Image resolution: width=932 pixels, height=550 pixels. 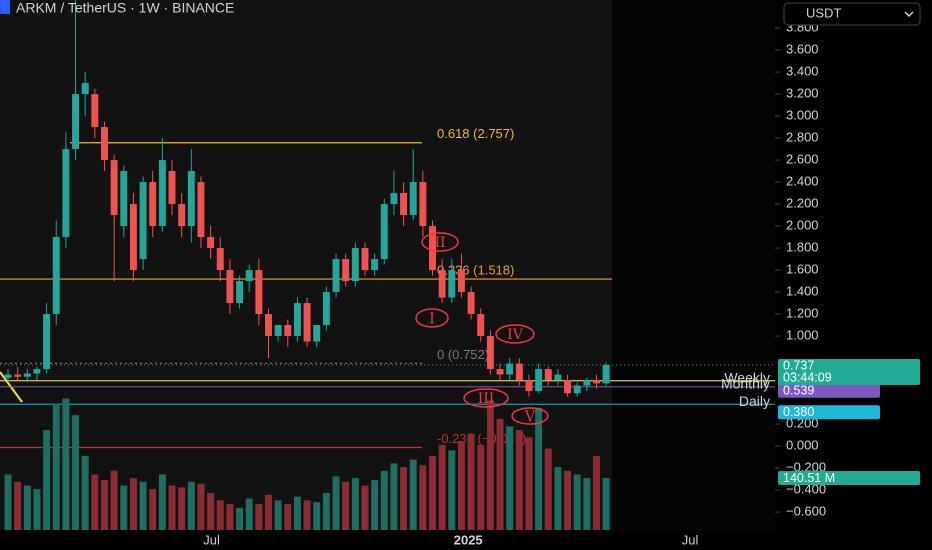 What do you see at coordinates (849, 477) in the screenshot?
I see `volume-badge` at bounding box center [849, 477].